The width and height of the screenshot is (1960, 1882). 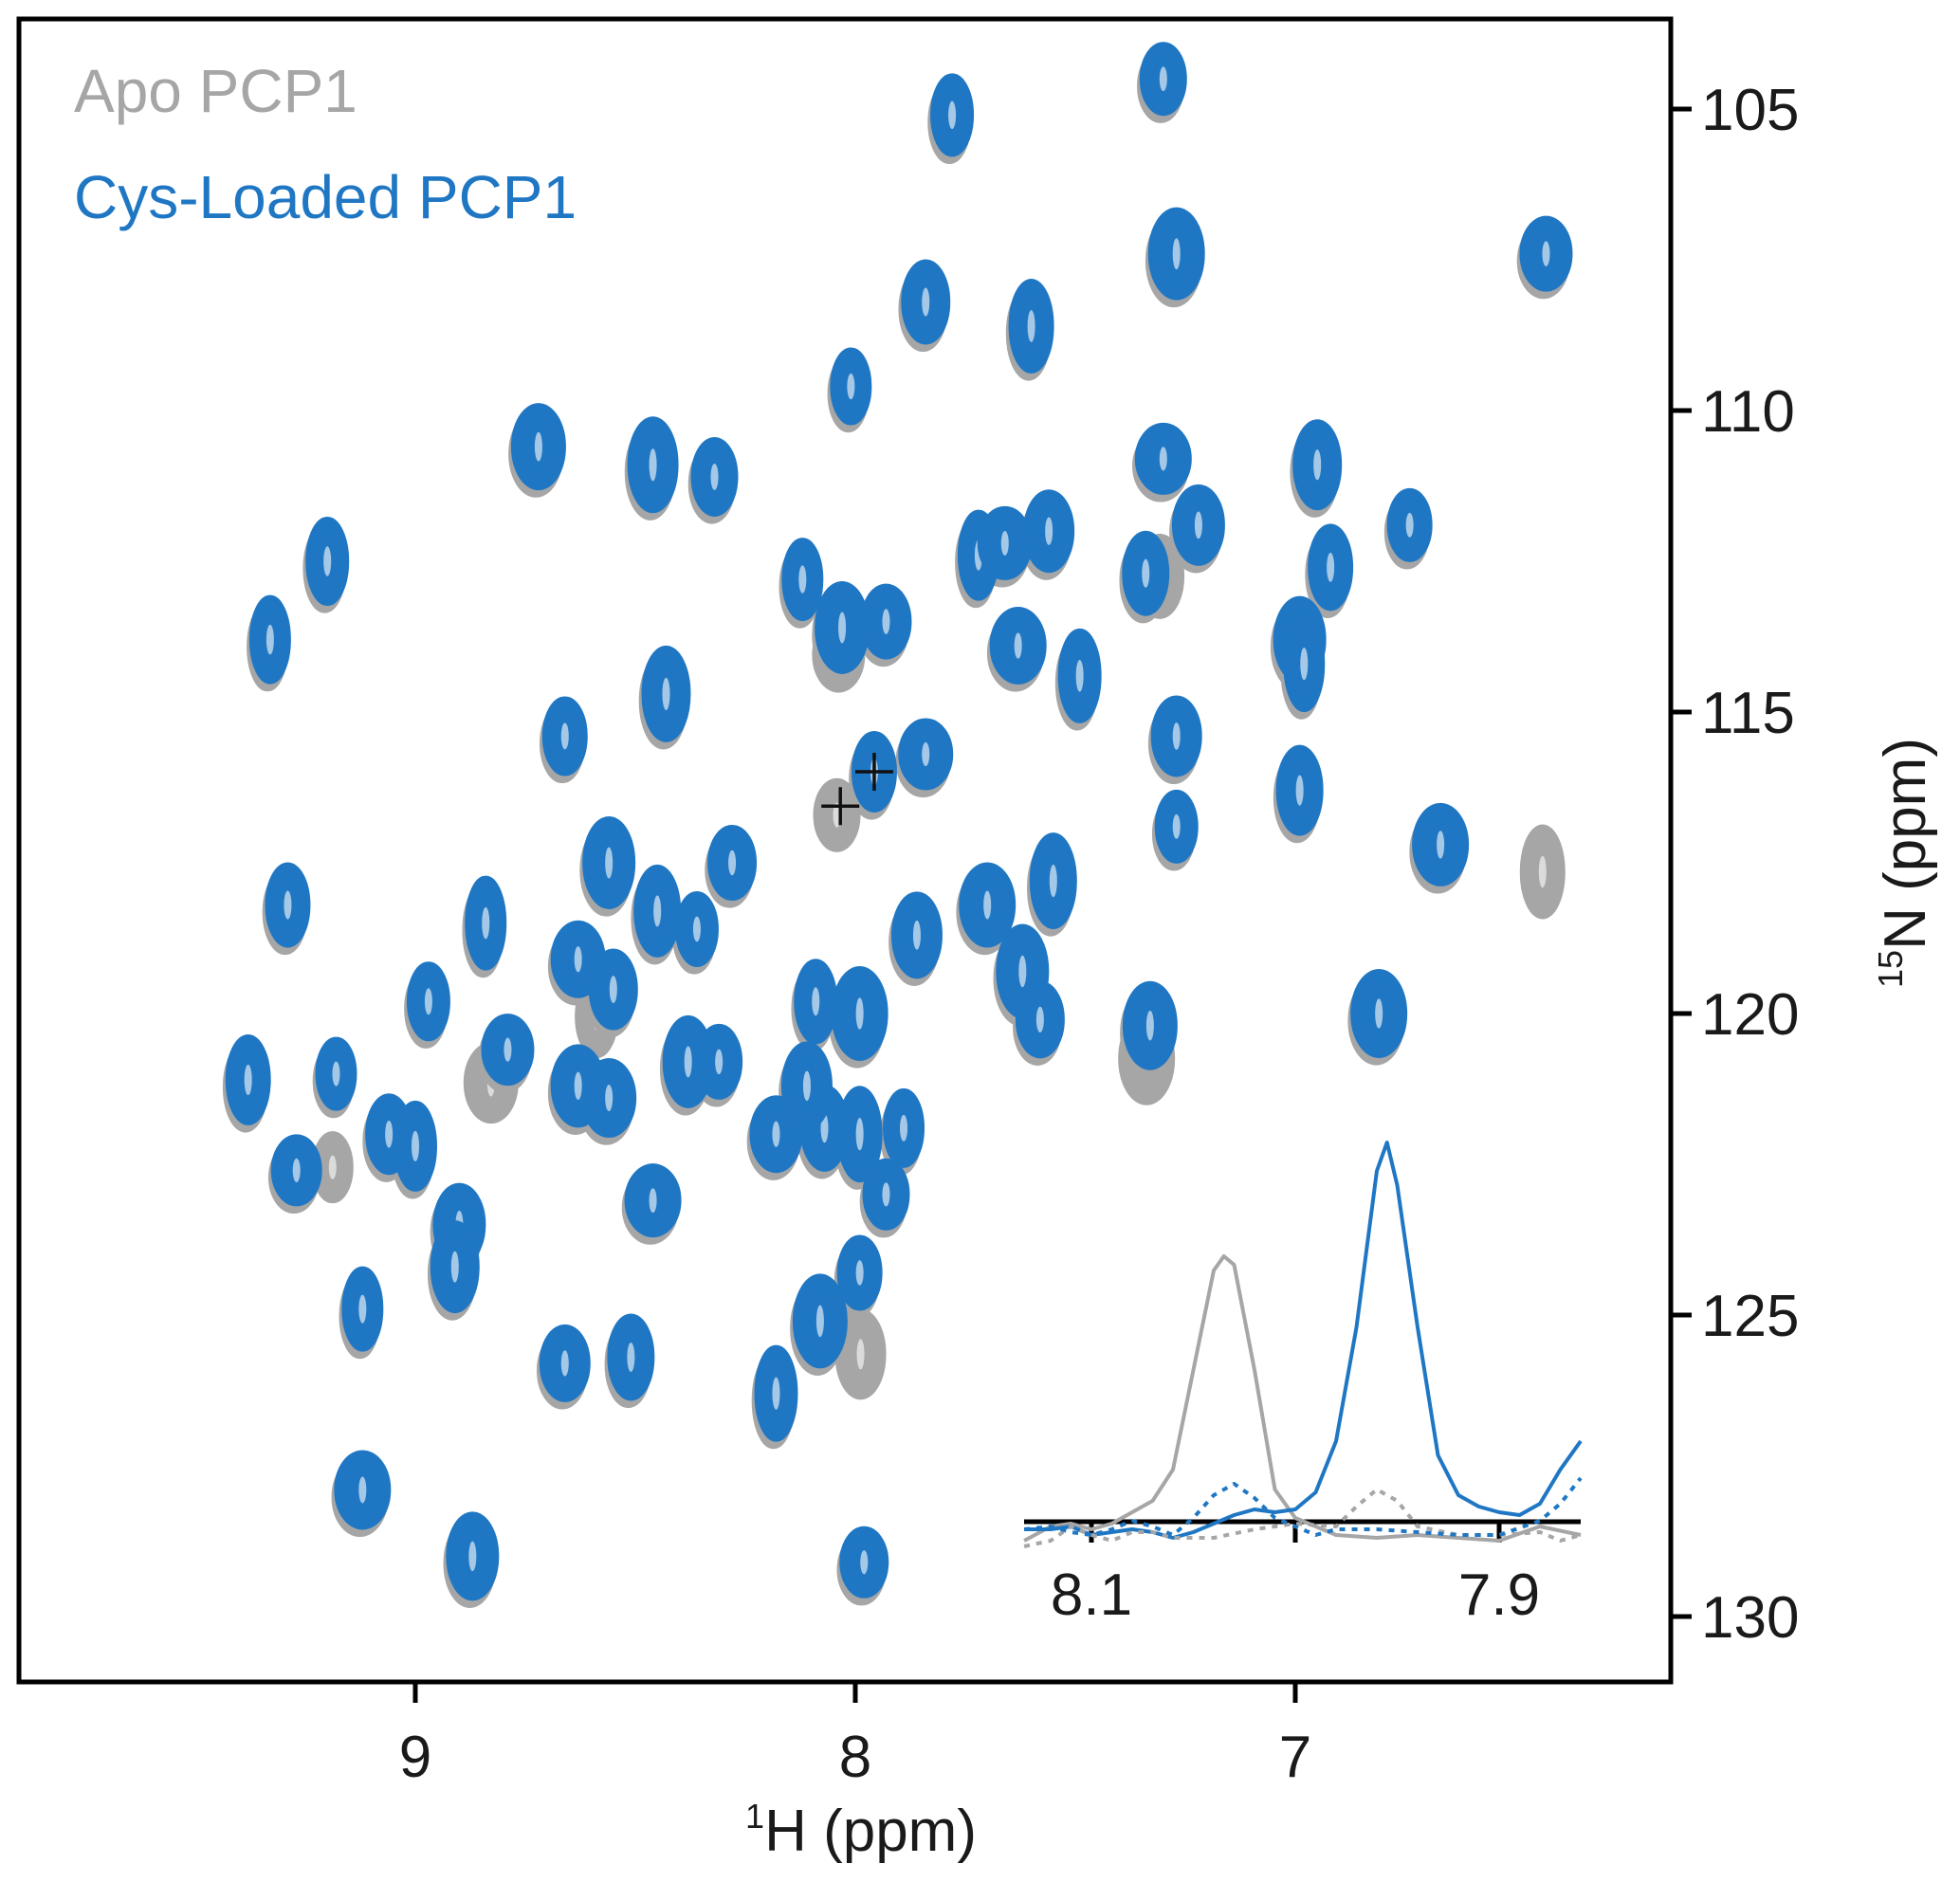 What do you see at coordinates (1905, 844) in the screenshot?
I see `y-axis-label-main: N (ppm)` at bounding box center [1905, 844].